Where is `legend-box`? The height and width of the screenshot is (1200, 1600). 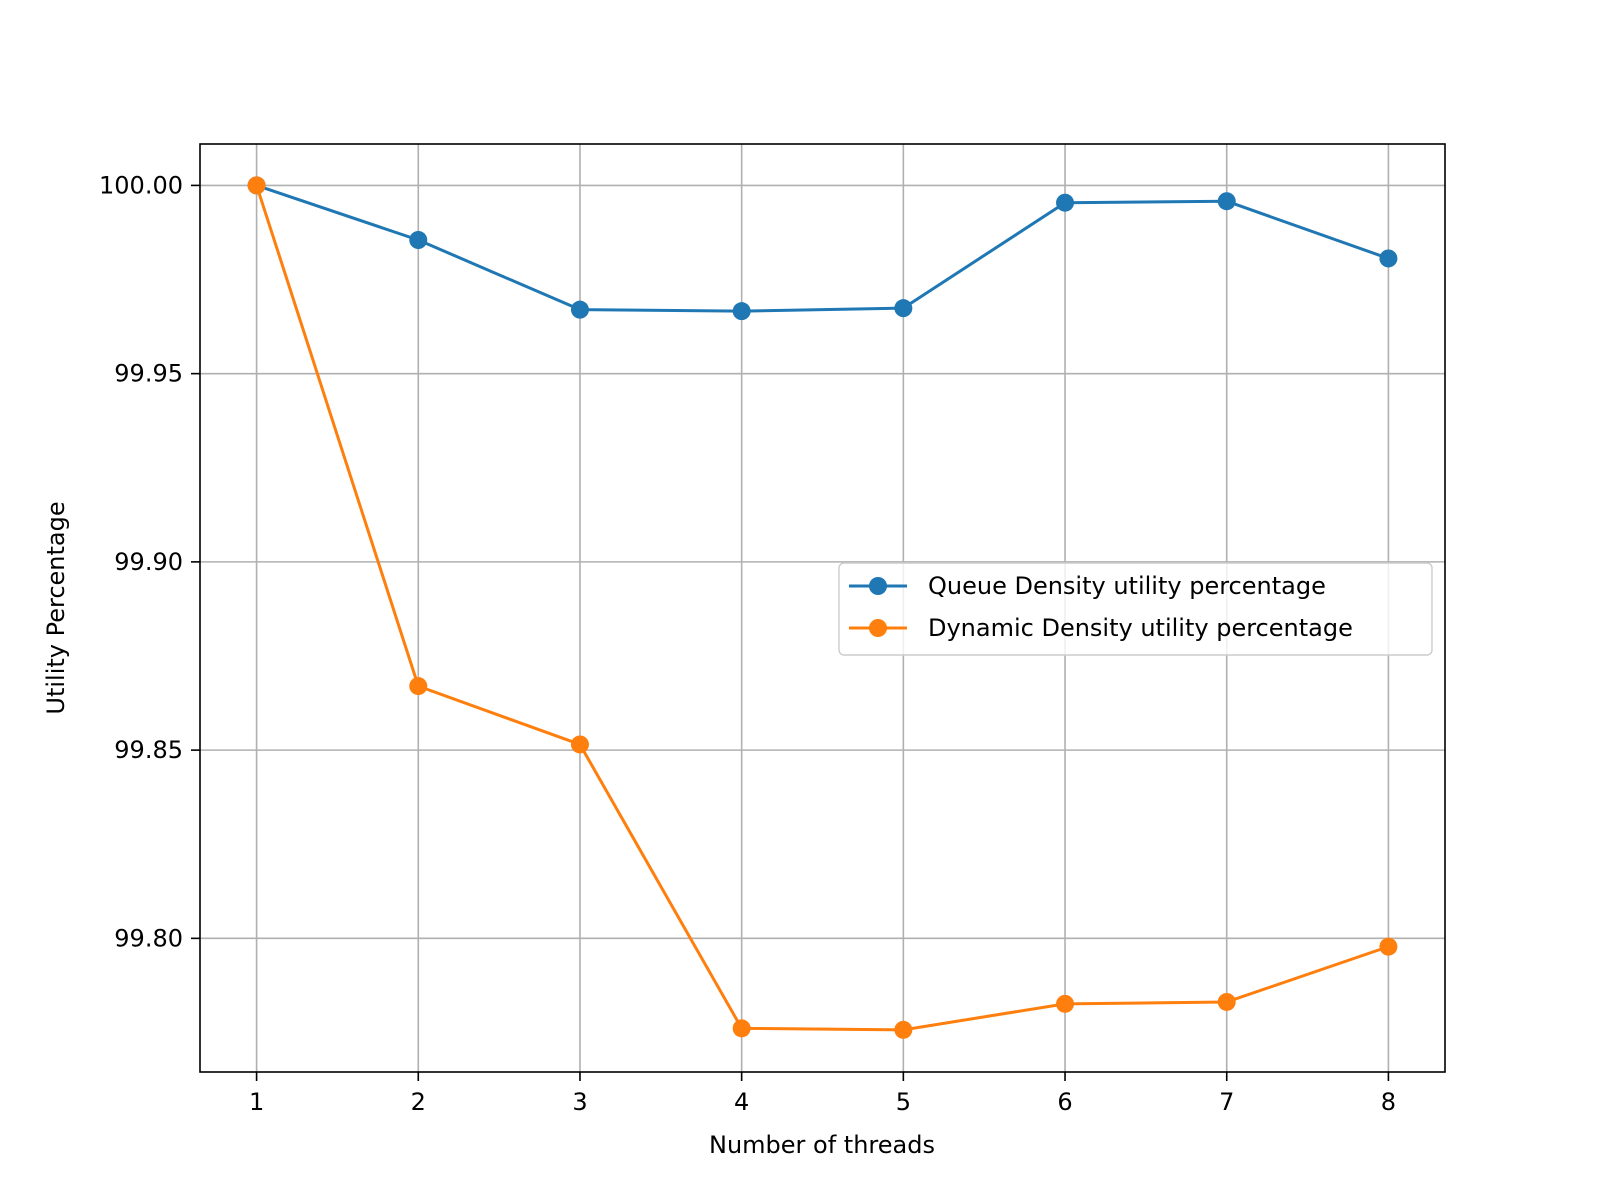 legend-box is located at coordinates (1135, 609).